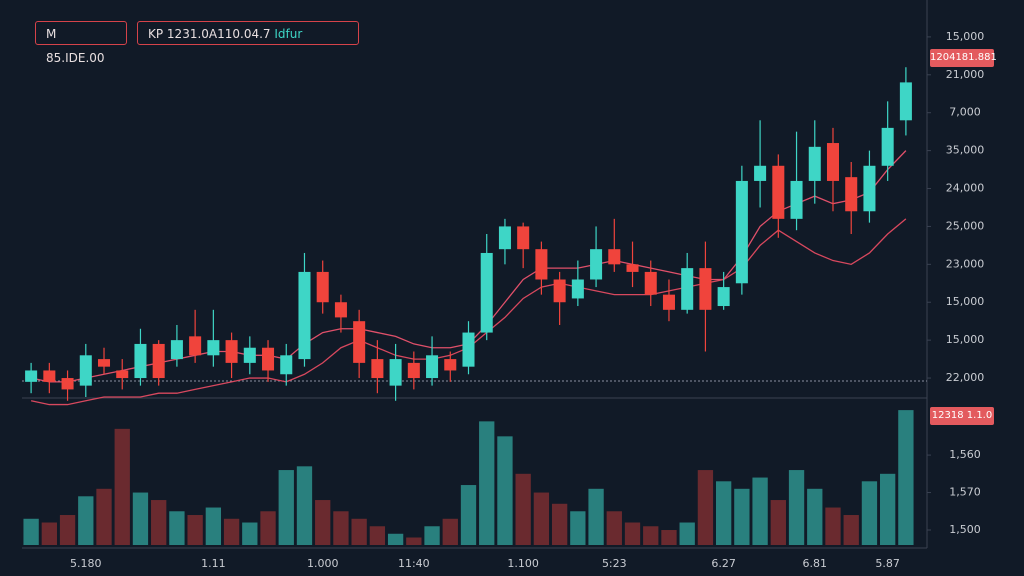  What do you see at coordinates (323, 563) in the screenshot?
I see `x-tick-label: 1.000` at bounding box center [323, 563].